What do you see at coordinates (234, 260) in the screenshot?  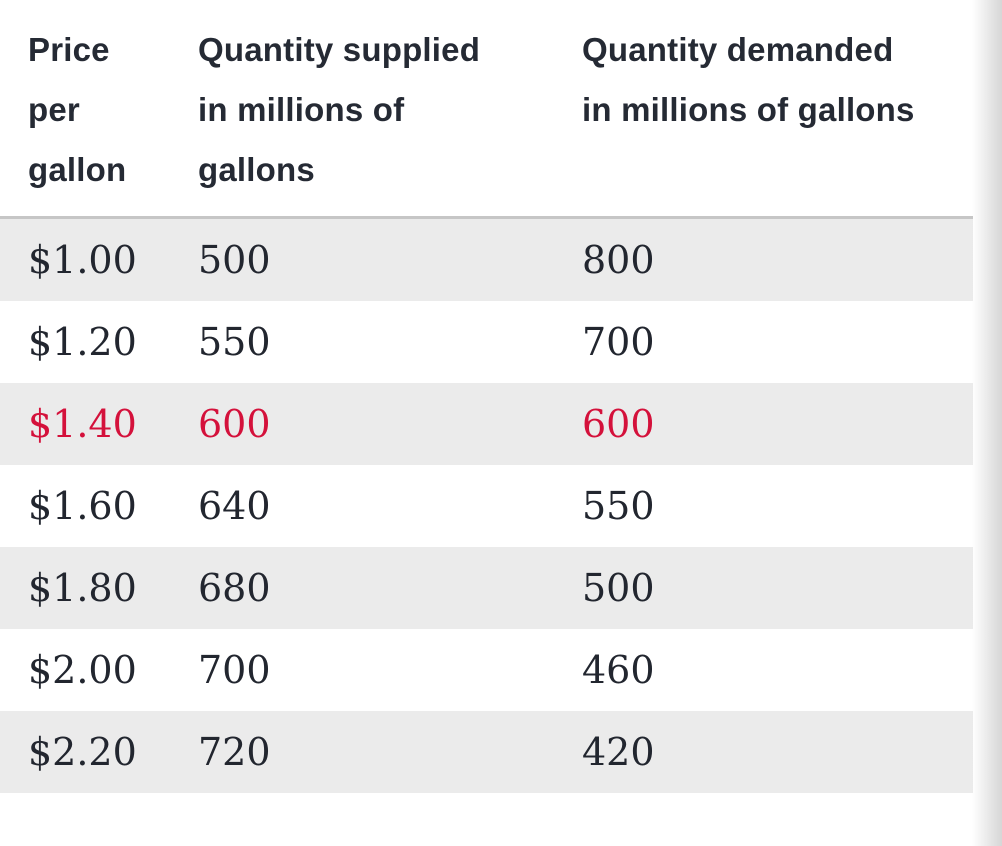 I see `cell-quantity-supplied: 500` at bounding box center [234, 260].